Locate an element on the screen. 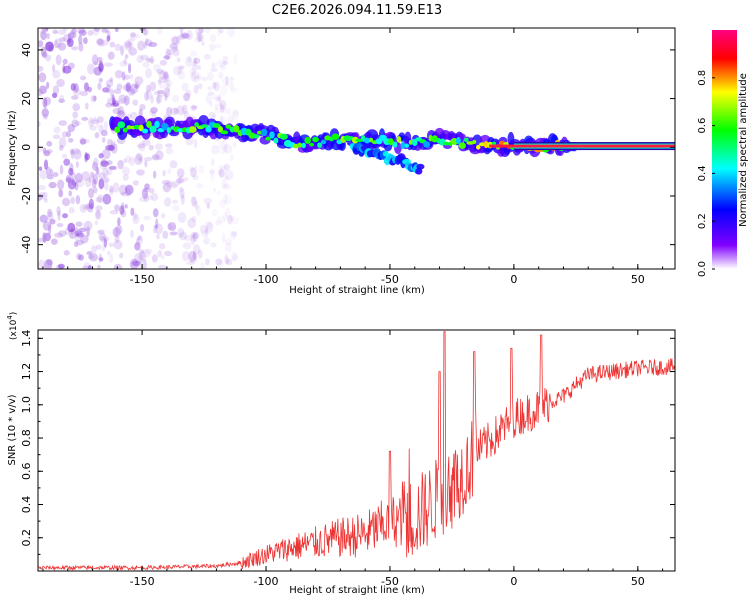  snr-x-label: Height of straight line (km) is located at coordinates (357, 590).